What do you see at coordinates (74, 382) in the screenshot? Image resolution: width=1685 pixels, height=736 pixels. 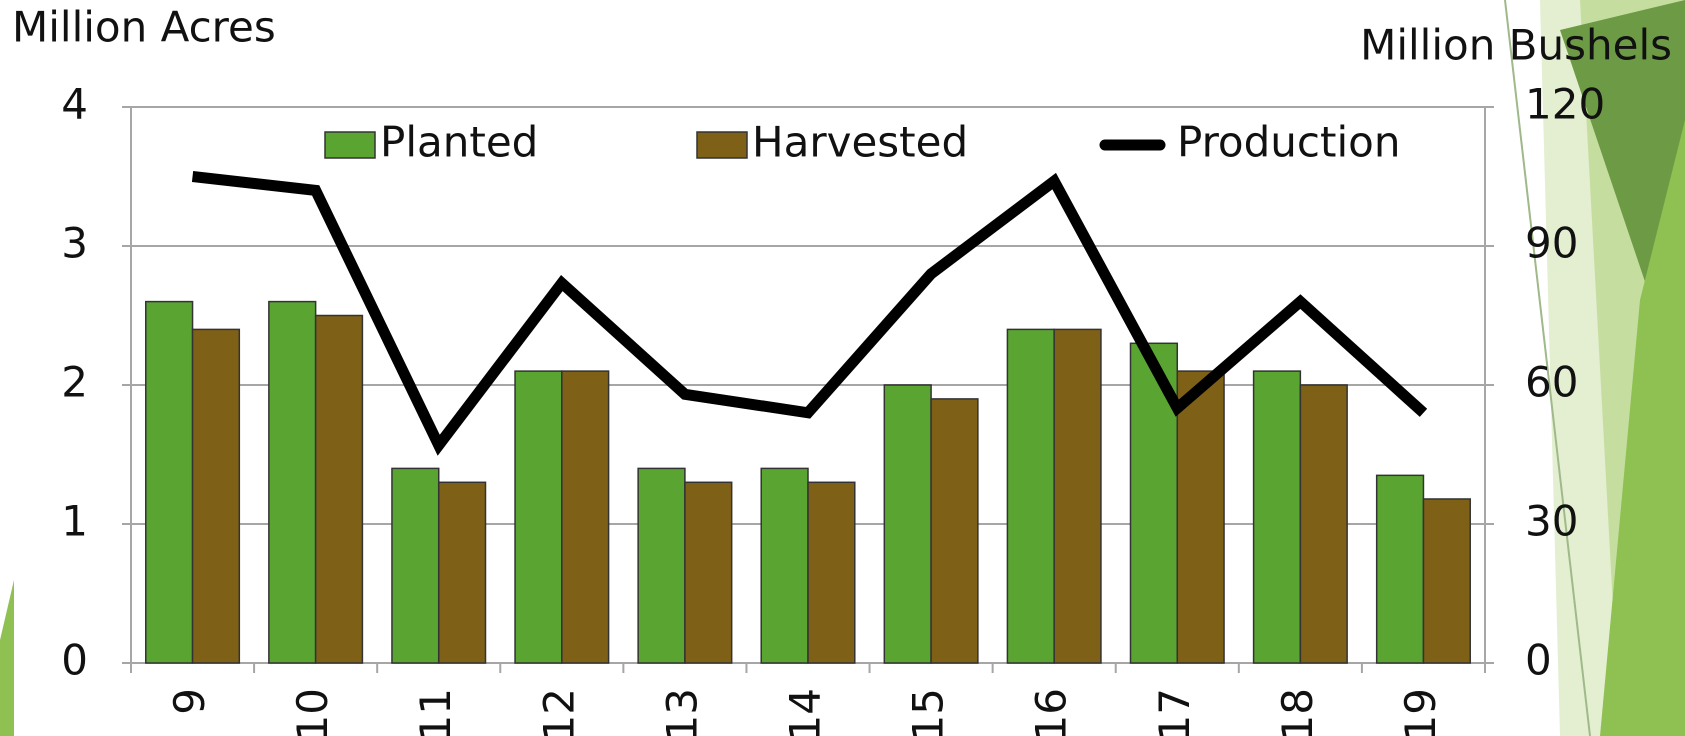 I see `y-tick-label: 2` at bounding box center [74, 382].